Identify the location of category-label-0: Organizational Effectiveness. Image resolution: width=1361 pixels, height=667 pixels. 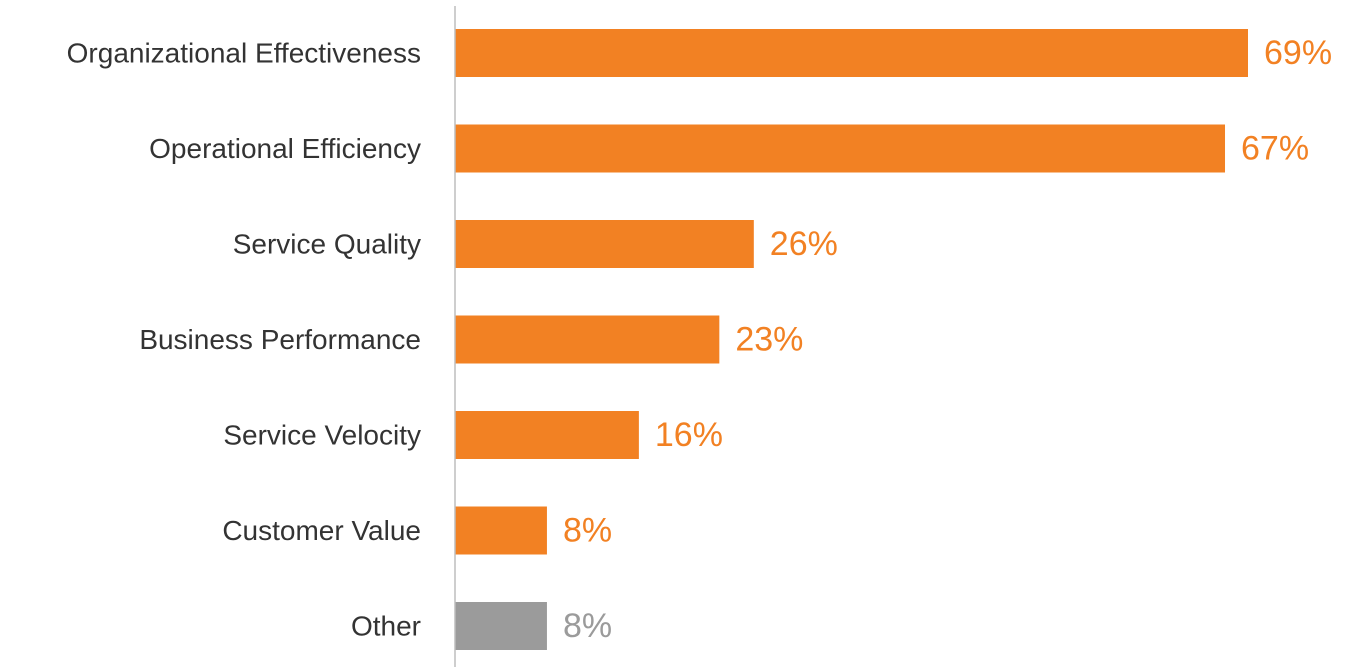
(244, 53).